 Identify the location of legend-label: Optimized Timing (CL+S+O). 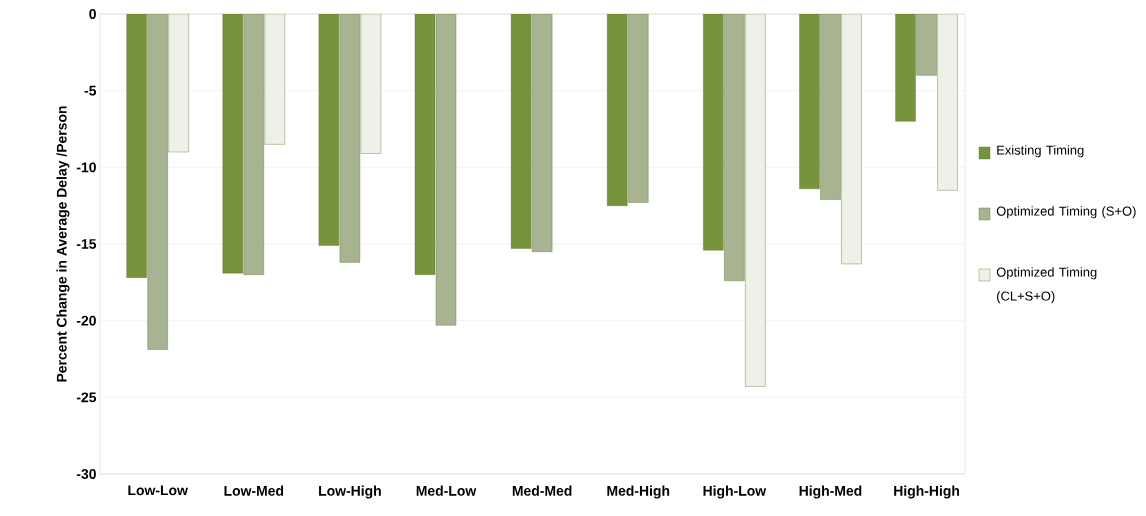
(1046, 285).